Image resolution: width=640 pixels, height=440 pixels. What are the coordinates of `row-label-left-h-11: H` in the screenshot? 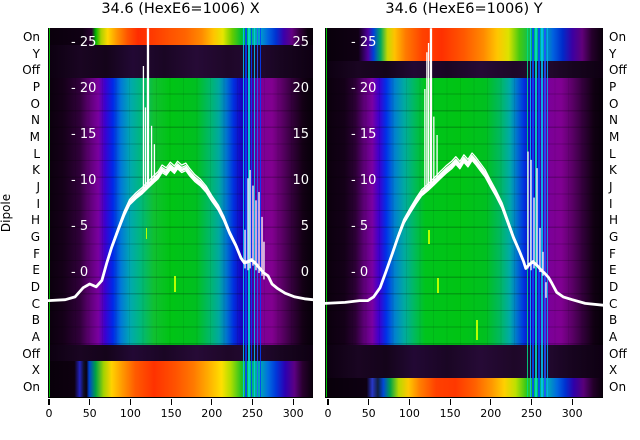 It's located at (35, 220).